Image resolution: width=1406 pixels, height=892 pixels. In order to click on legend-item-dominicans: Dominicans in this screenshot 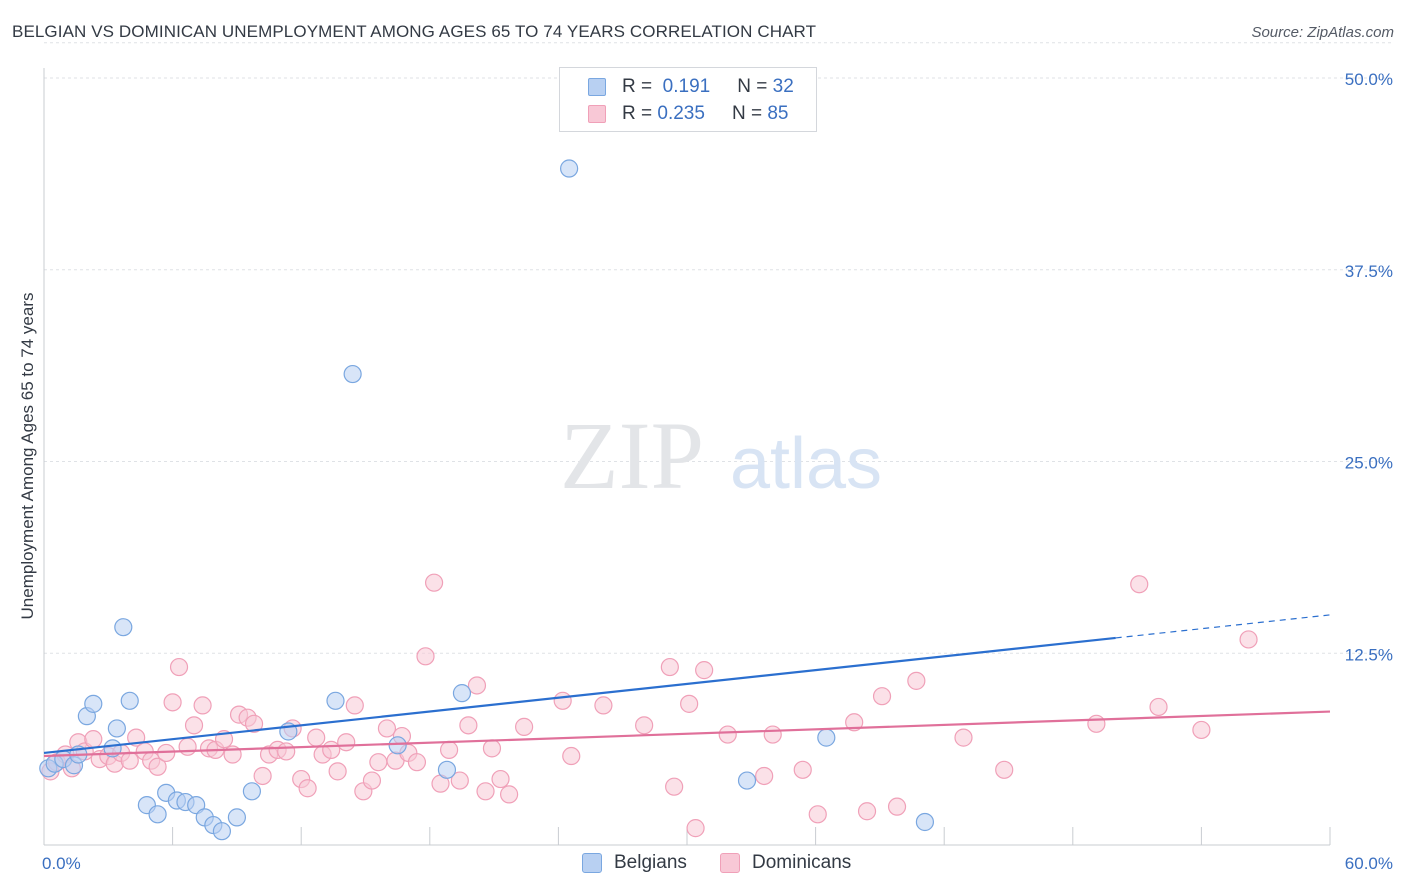, I will do `click(785, 863)`.